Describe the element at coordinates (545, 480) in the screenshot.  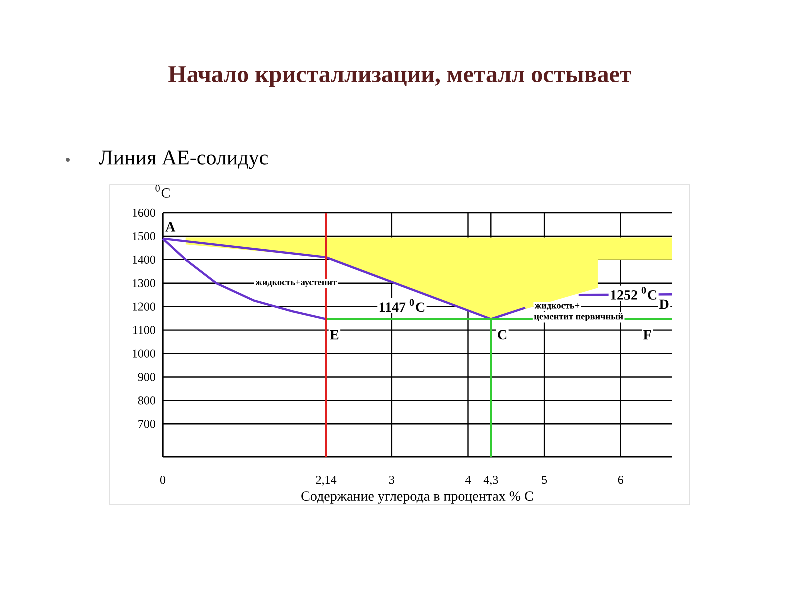
I see `x-tick-label: 5` at that location.